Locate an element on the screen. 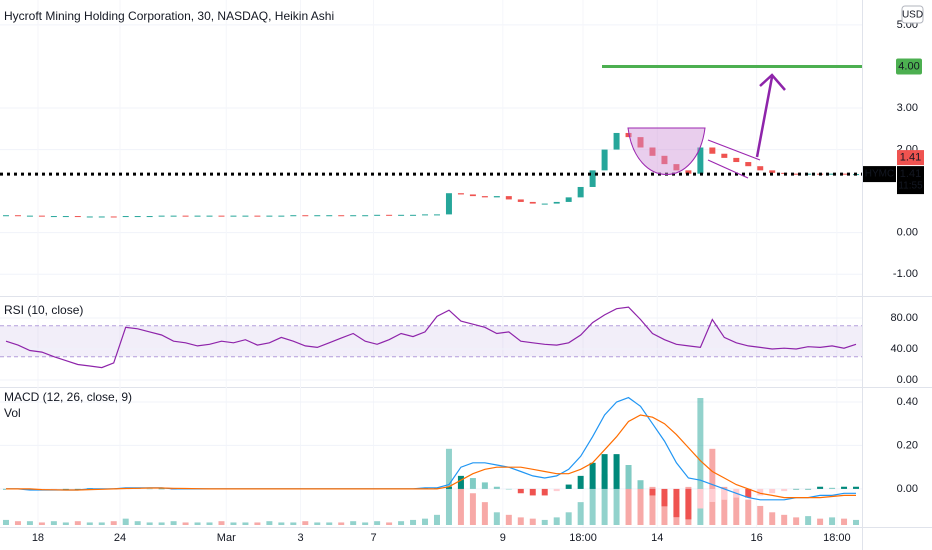 This screenshot has width=932, height=550. symbol-box is located at coordinates (879, 174).